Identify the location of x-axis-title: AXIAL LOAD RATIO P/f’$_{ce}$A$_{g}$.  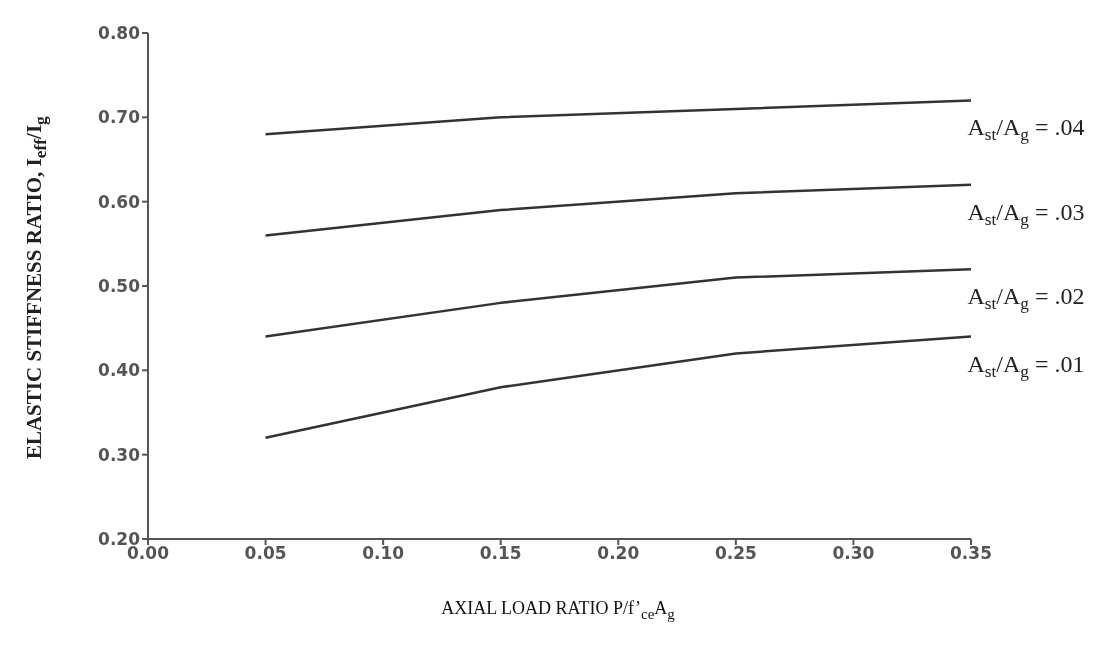
(558, 610).